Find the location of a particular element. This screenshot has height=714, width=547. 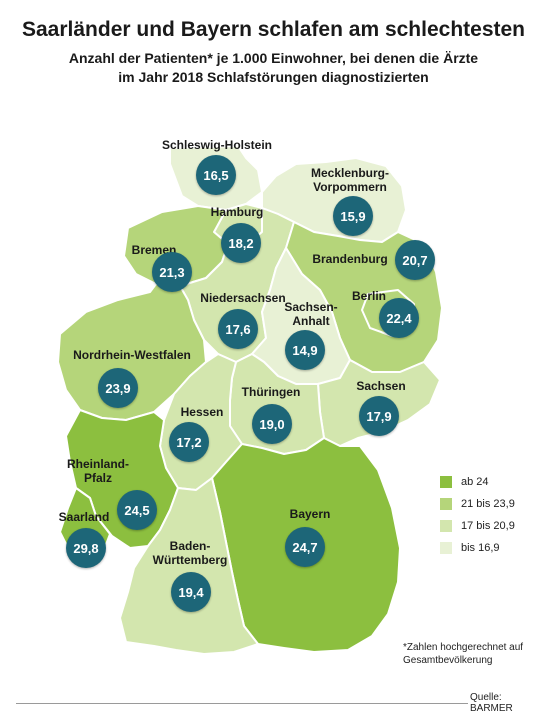

legend-item: 21 bis 23,9 is located at coordinates (477, 504).